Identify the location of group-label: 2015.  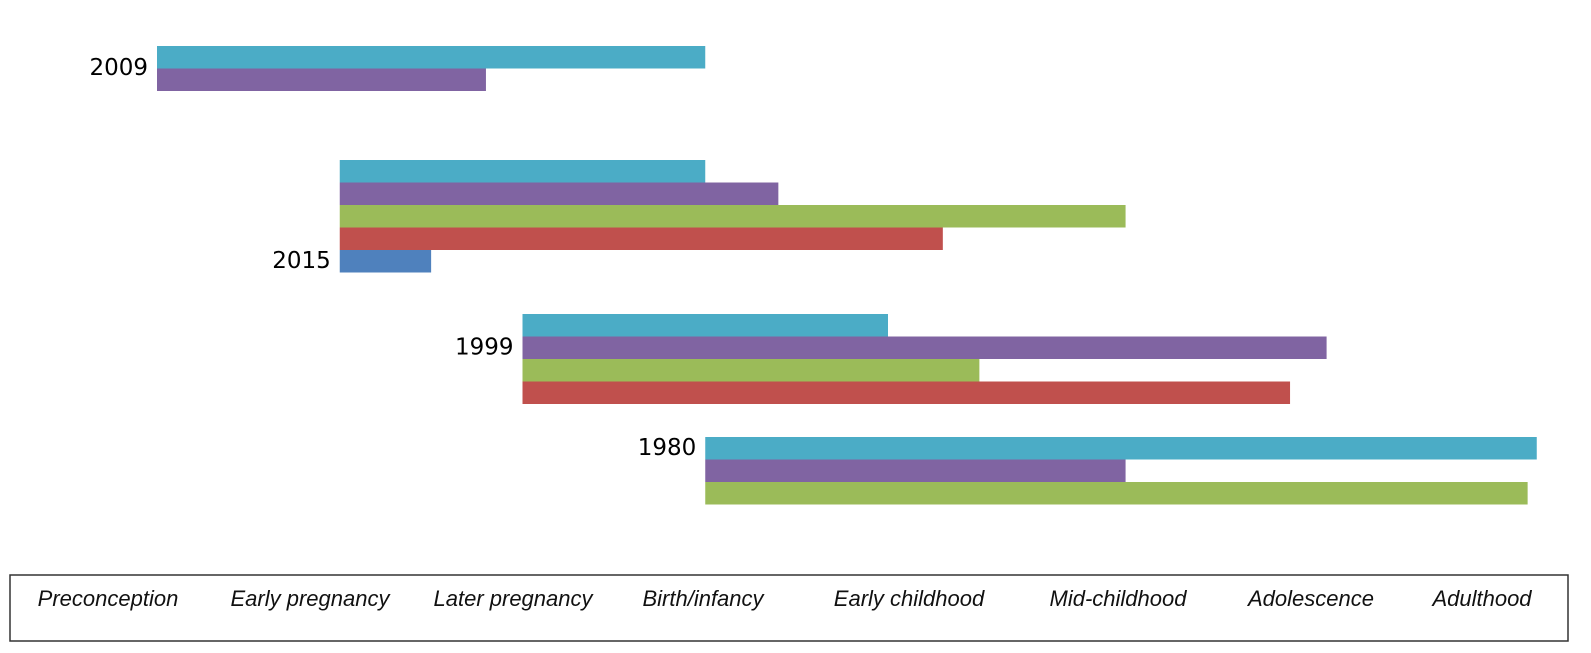
(301, 261).